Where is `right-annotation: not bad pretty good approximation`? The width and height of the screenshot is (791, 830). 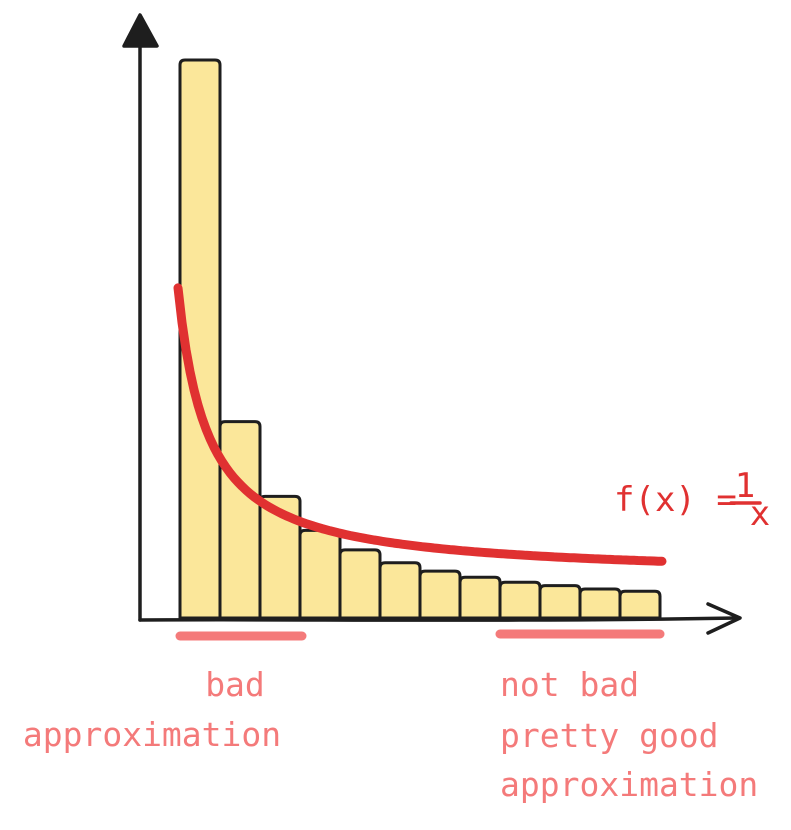 right-annotation: not bad pretty good approximation is located at coordinates (629, 734).